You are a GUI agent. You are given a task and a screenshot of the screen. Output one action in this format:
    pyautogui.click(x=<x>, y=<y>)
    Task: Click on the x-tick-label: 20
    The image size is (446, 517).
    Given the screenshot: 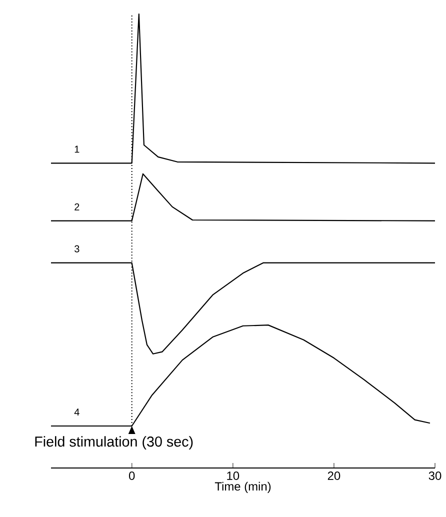 What is the action you would take?
    pyautogui.click(x=334, y=476)
    